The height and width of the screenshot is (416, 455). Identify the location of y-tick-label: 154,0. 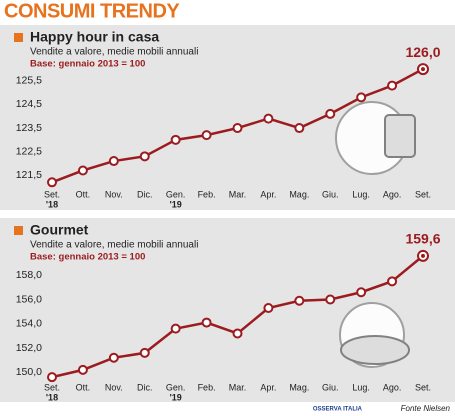
(29, 324).